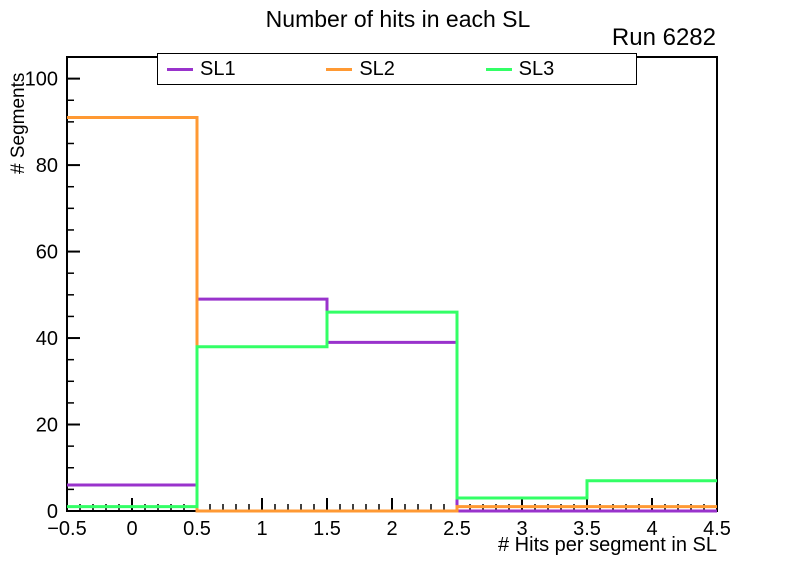 This screenshot has height=572, width=796. I want to click on y-tick-label: 80, so click(47, 166).